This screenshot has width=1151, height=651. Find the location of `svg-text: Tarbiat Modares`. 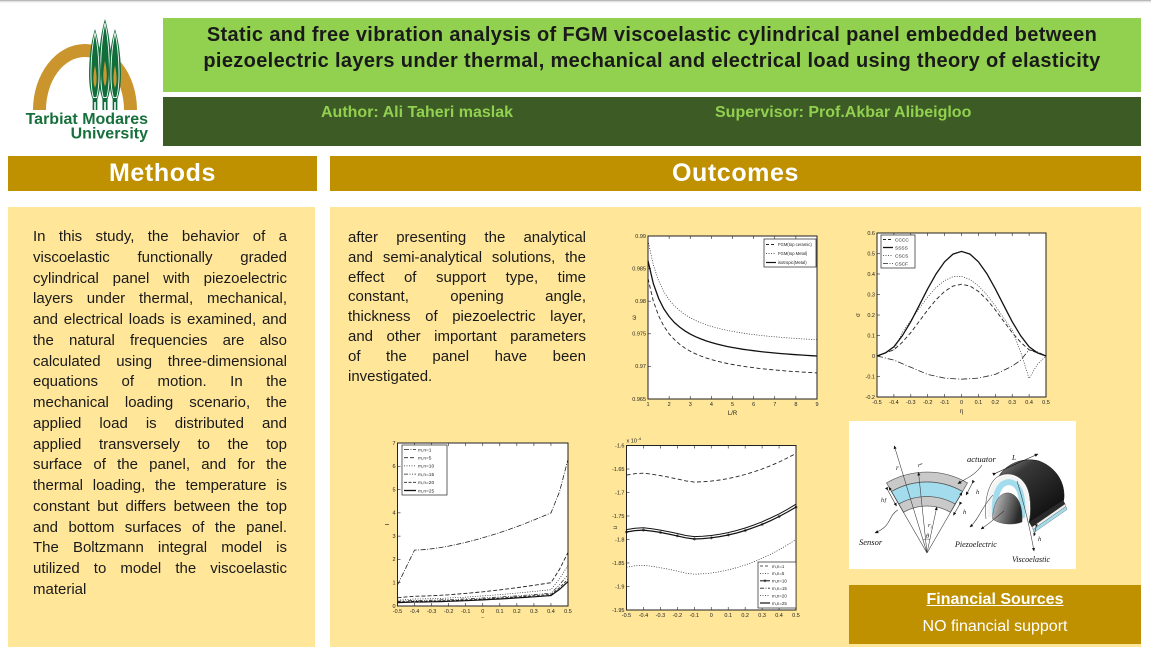

svg-text: Tarbiat Modares is located at coordinates (87, 119).